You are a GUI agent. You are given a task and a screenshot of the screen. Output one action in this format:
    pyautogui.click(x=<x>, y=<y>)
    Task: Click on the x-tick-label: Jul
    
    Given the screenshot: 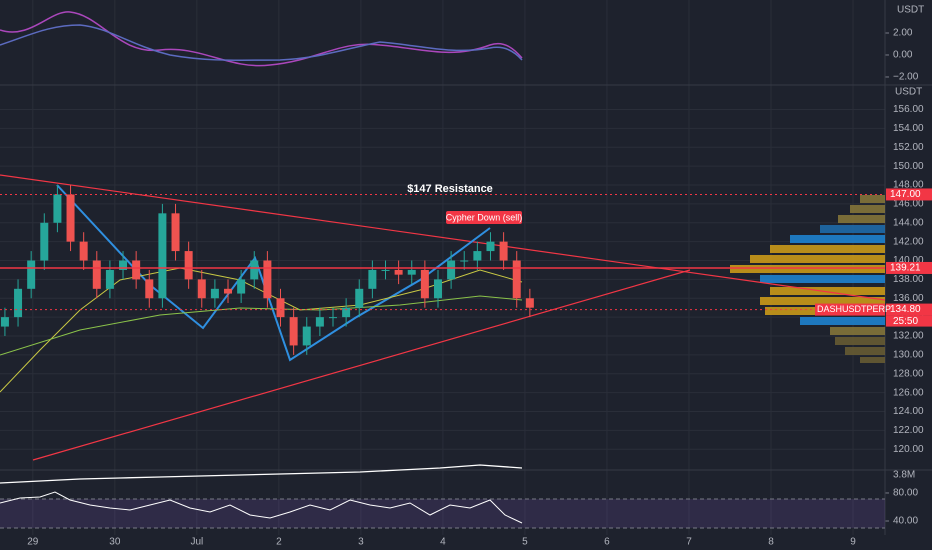 What is the action you would take?
    pyautogui.click(x=196, y=542)
    